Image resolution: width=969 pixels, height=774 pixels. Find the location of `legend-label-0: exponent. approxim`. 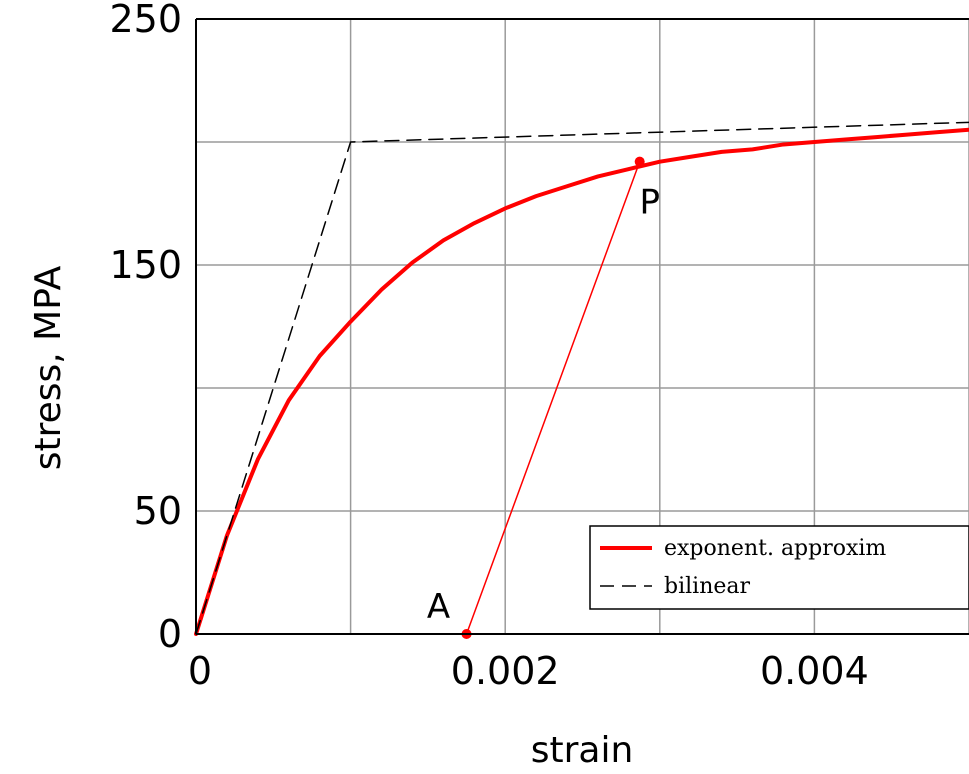

legend-label-0: exponent. approxim is located at coordinates (775, 548).